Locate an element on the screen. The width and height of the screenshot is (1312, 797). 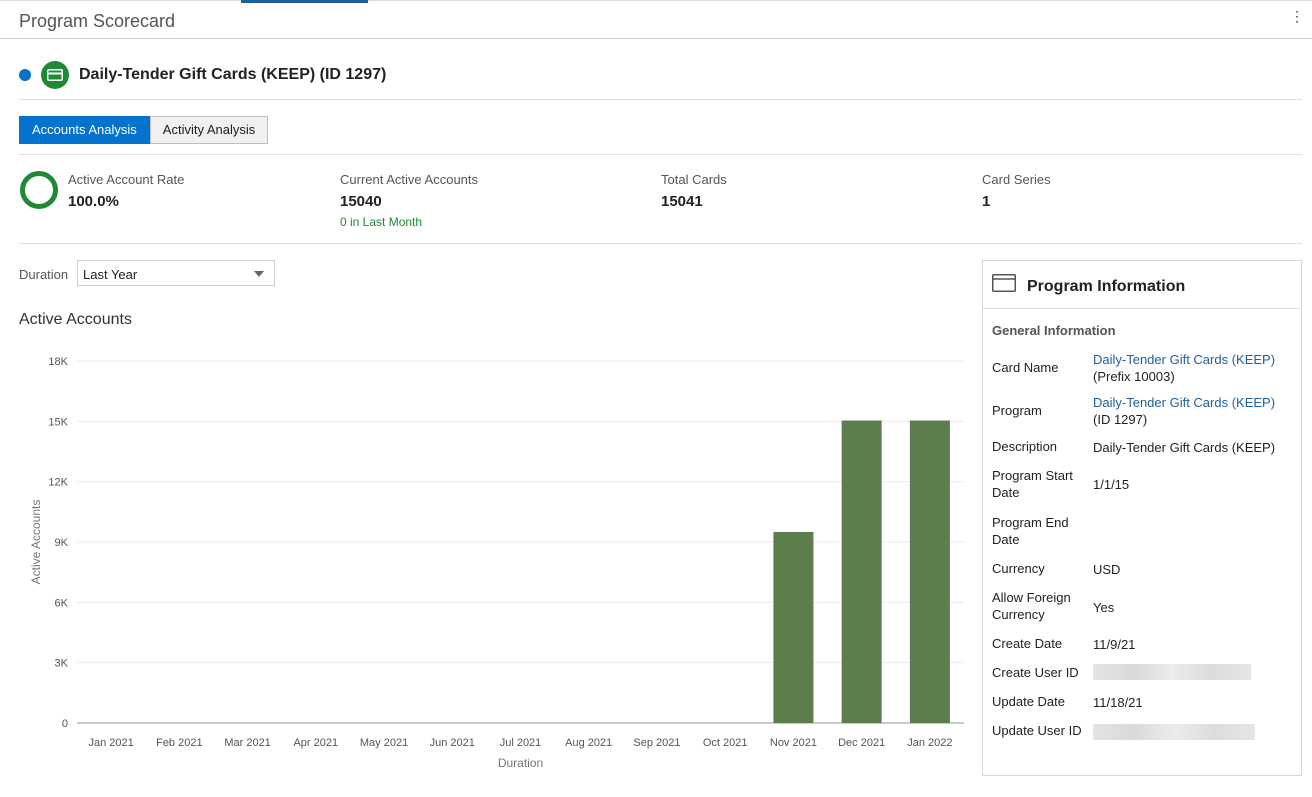
y-axis-title: Active Accounts is located at coordinates (36, 542).